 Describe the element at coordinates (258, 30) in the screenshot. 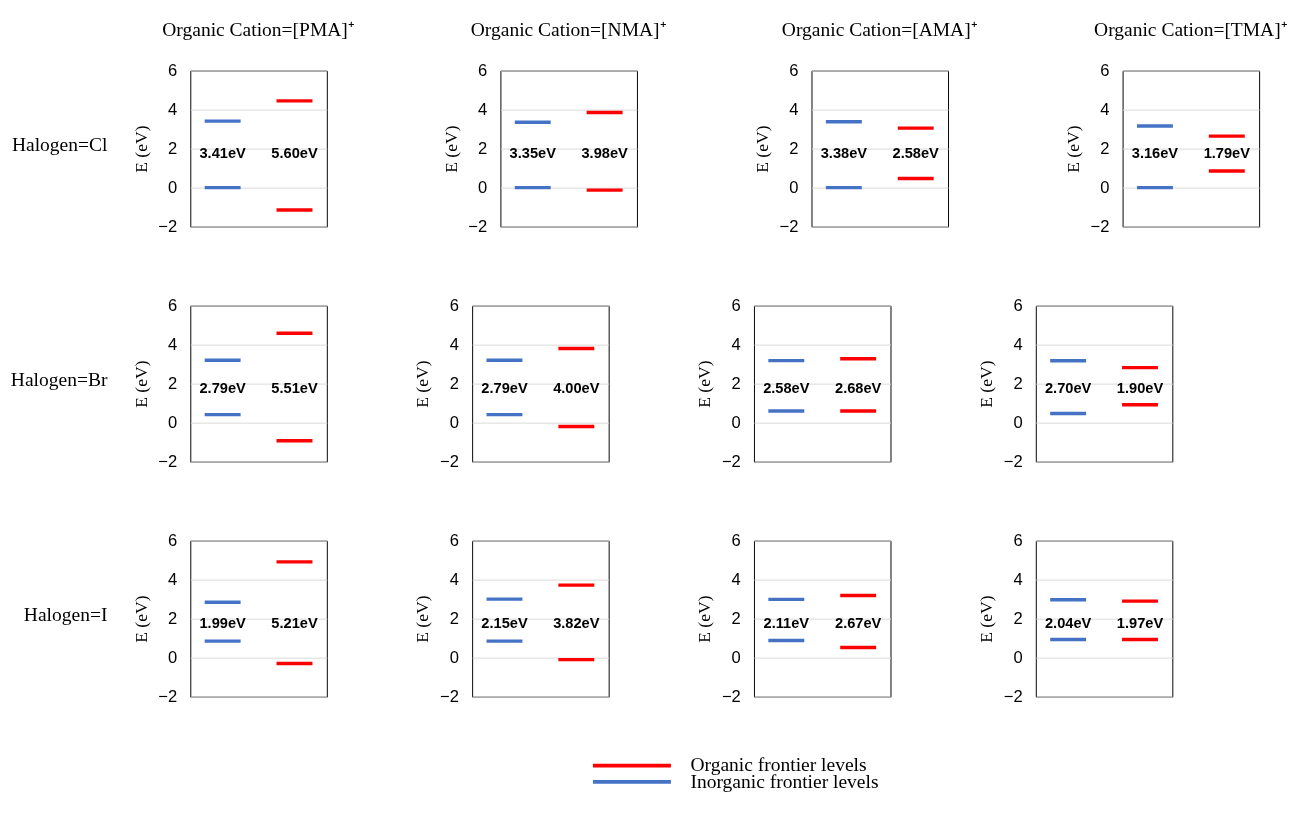

I see `chart-title: Organic Cation=[PMA]⁺` at that location.